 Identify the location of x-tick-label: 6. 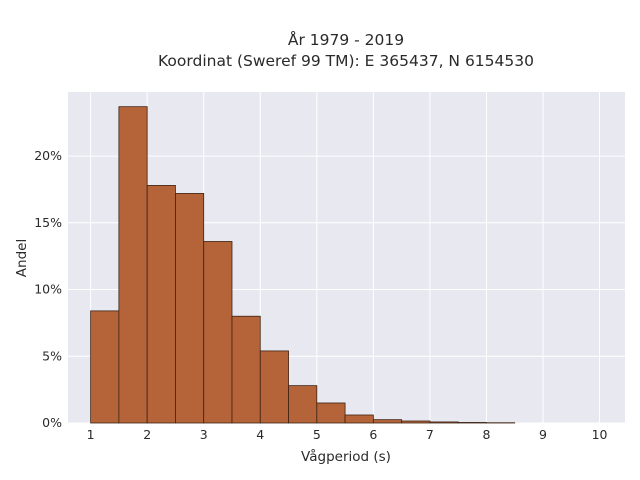
(373, 434).